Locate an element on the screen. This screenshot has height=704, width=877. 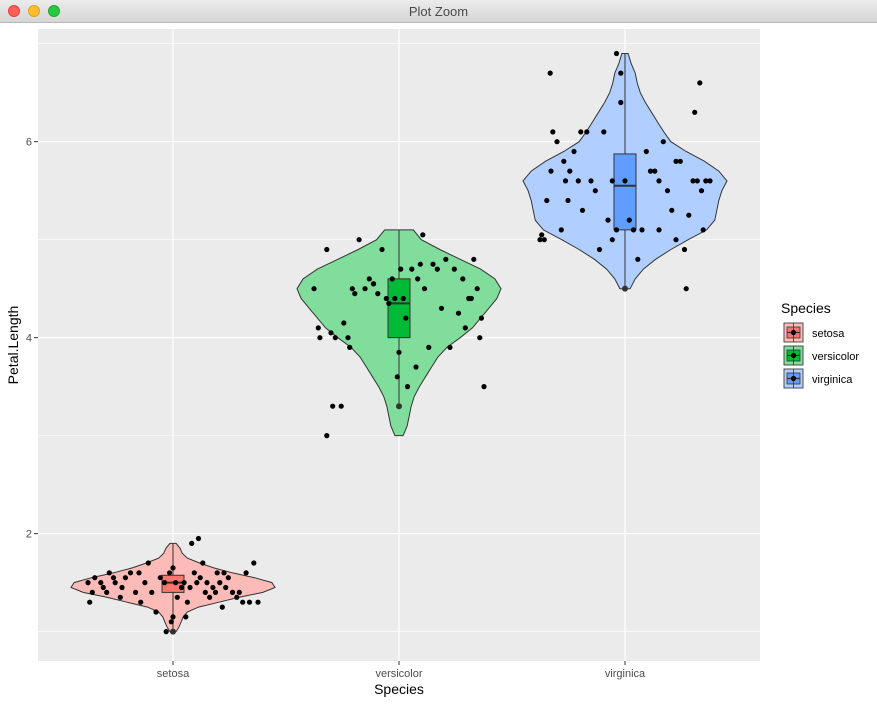
legend-item-virginica: virginica is located at coordinates (818, 378).